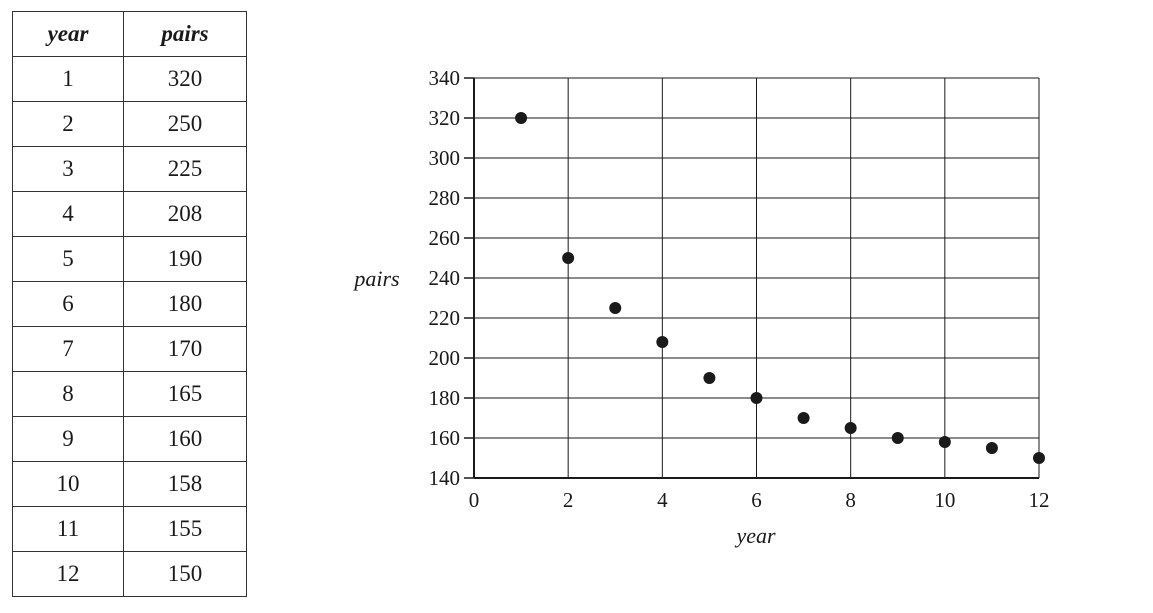 The height and width of the screenshot is (613, 1153). What do you see at coordinates (68, 259) in the screenshot?
I see `cell-year: 5` at bounding box center [68, 259].